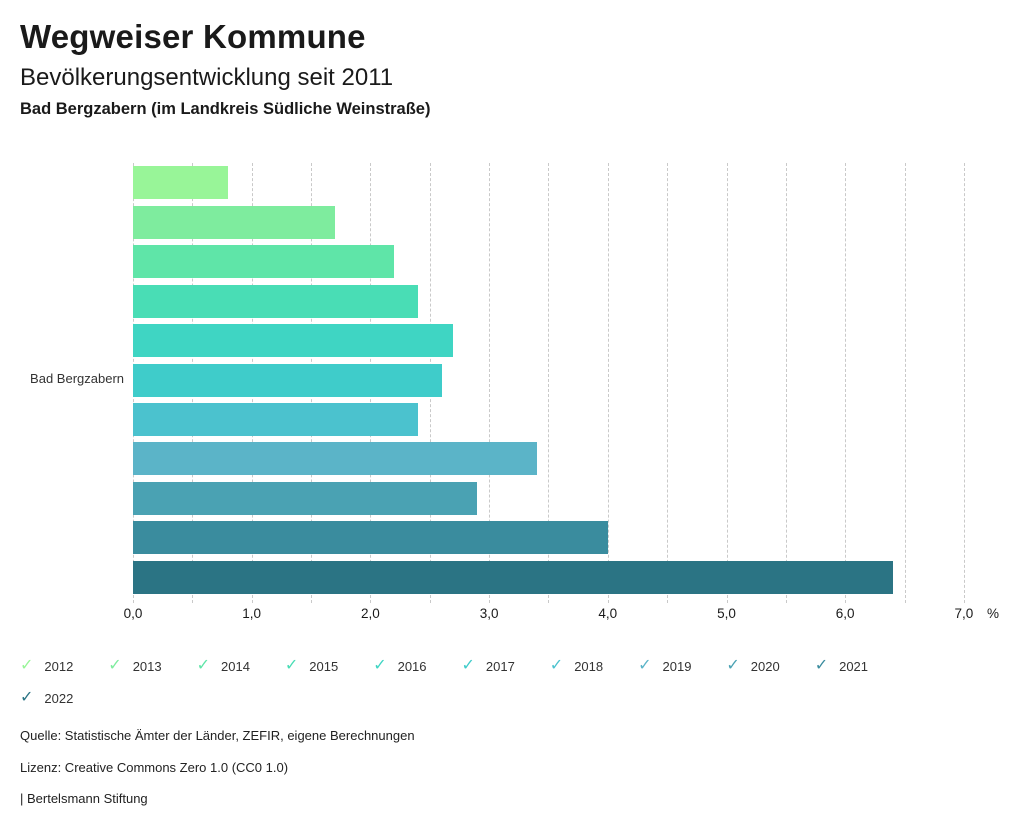 The image size is (1024, 831). I want to click on legend-year-label: 2017, so click(500, 666).